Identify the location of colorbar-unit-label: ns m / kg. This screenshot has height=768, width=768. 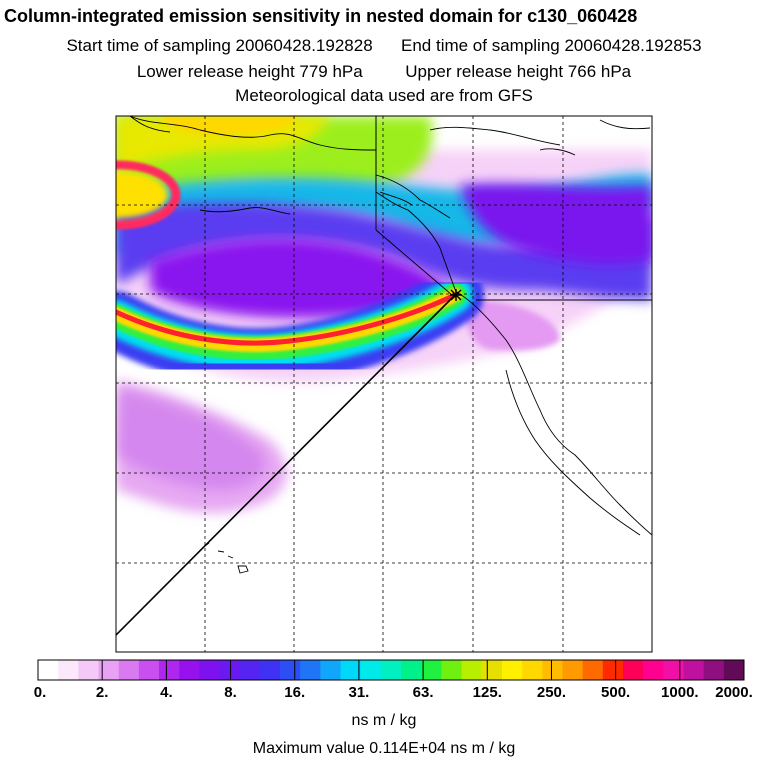
(384, 720).